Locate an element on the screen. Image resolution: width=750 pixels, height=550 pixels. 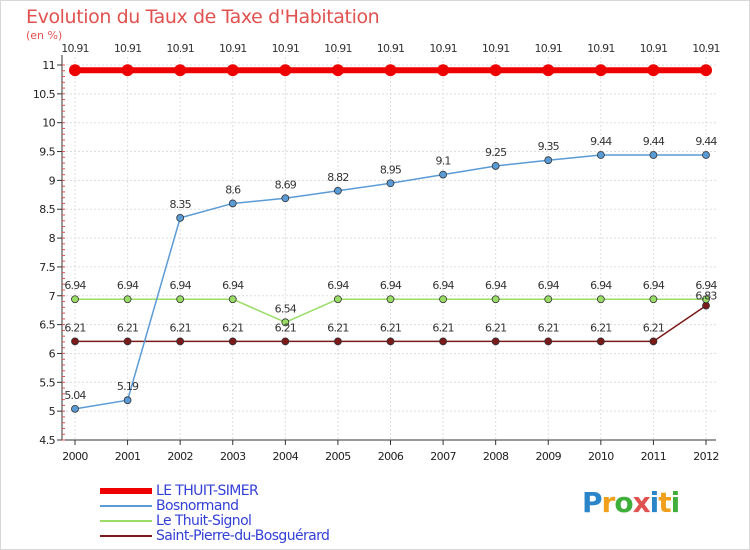
unit-label: (en %) is located at coordinates (44, 35).